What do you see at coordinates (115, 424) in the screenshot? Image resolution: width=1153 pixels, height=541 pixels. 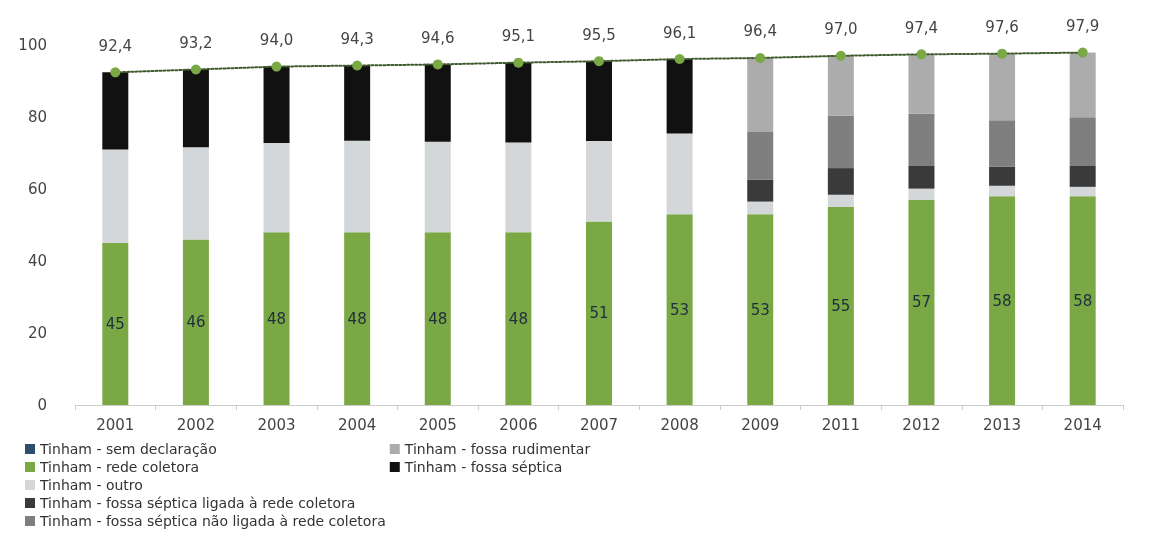 I see `x-tick-label: 2001` at bounding box center [115, 424].